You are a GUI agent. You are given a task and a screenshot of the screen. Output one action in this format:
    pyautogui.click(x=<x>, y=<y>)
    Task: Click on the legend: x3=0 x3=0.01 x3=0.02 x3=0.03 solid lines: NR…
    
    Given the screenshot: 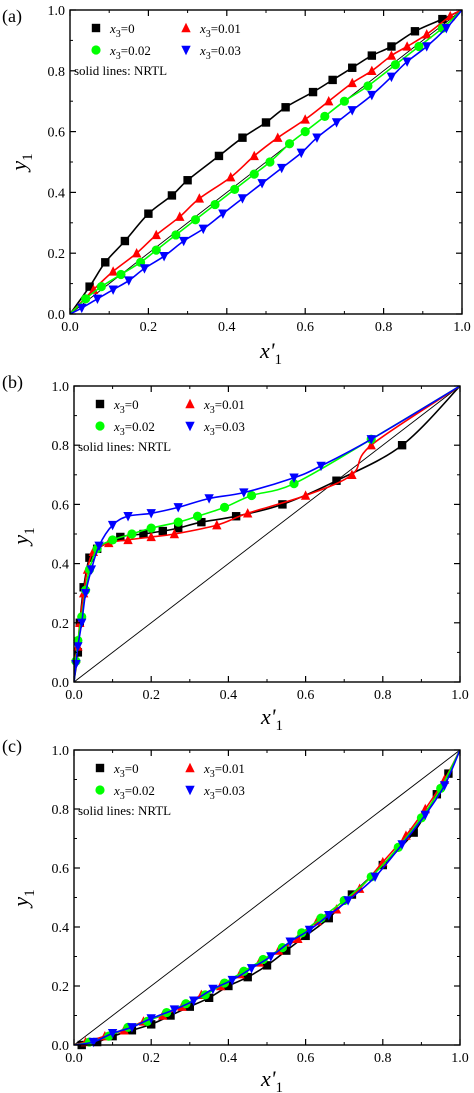 What is the action you would take?
    pyautogui.click(x=157, y=49)
    